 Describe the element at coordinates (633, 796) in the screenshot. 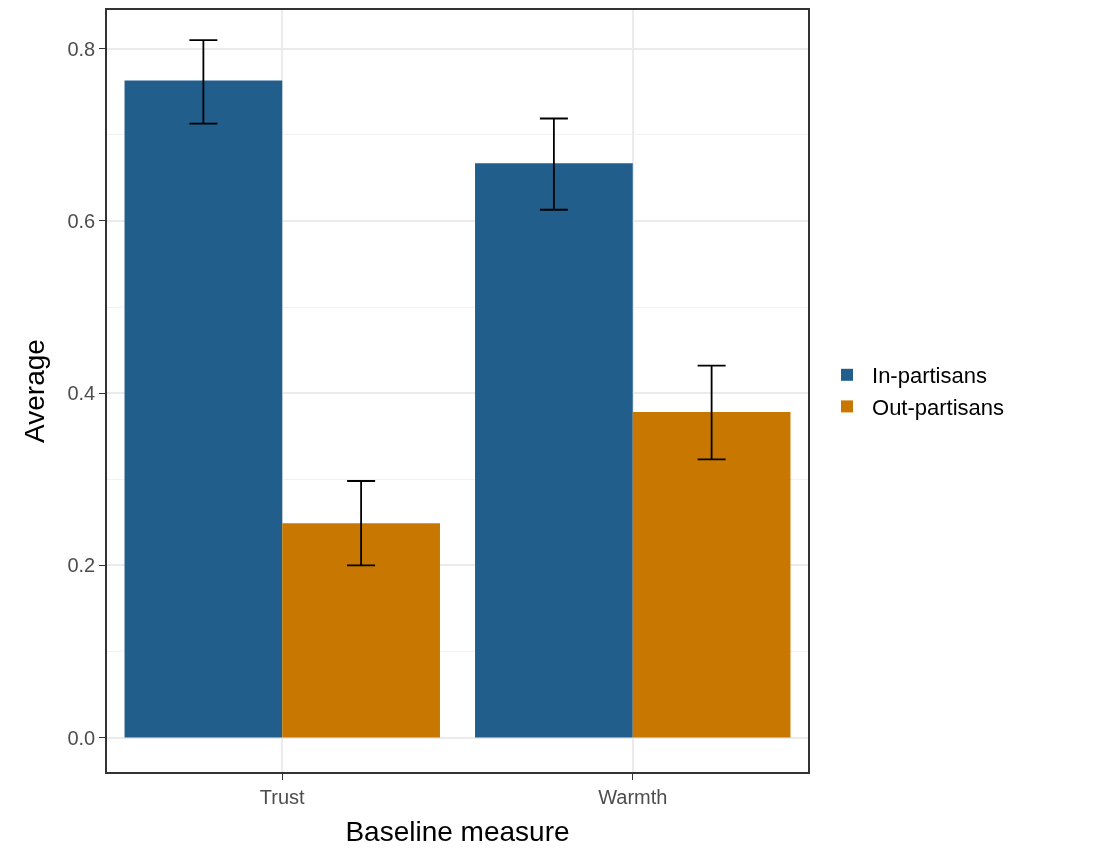

I see `x-tick-label: Warmth` at that location.